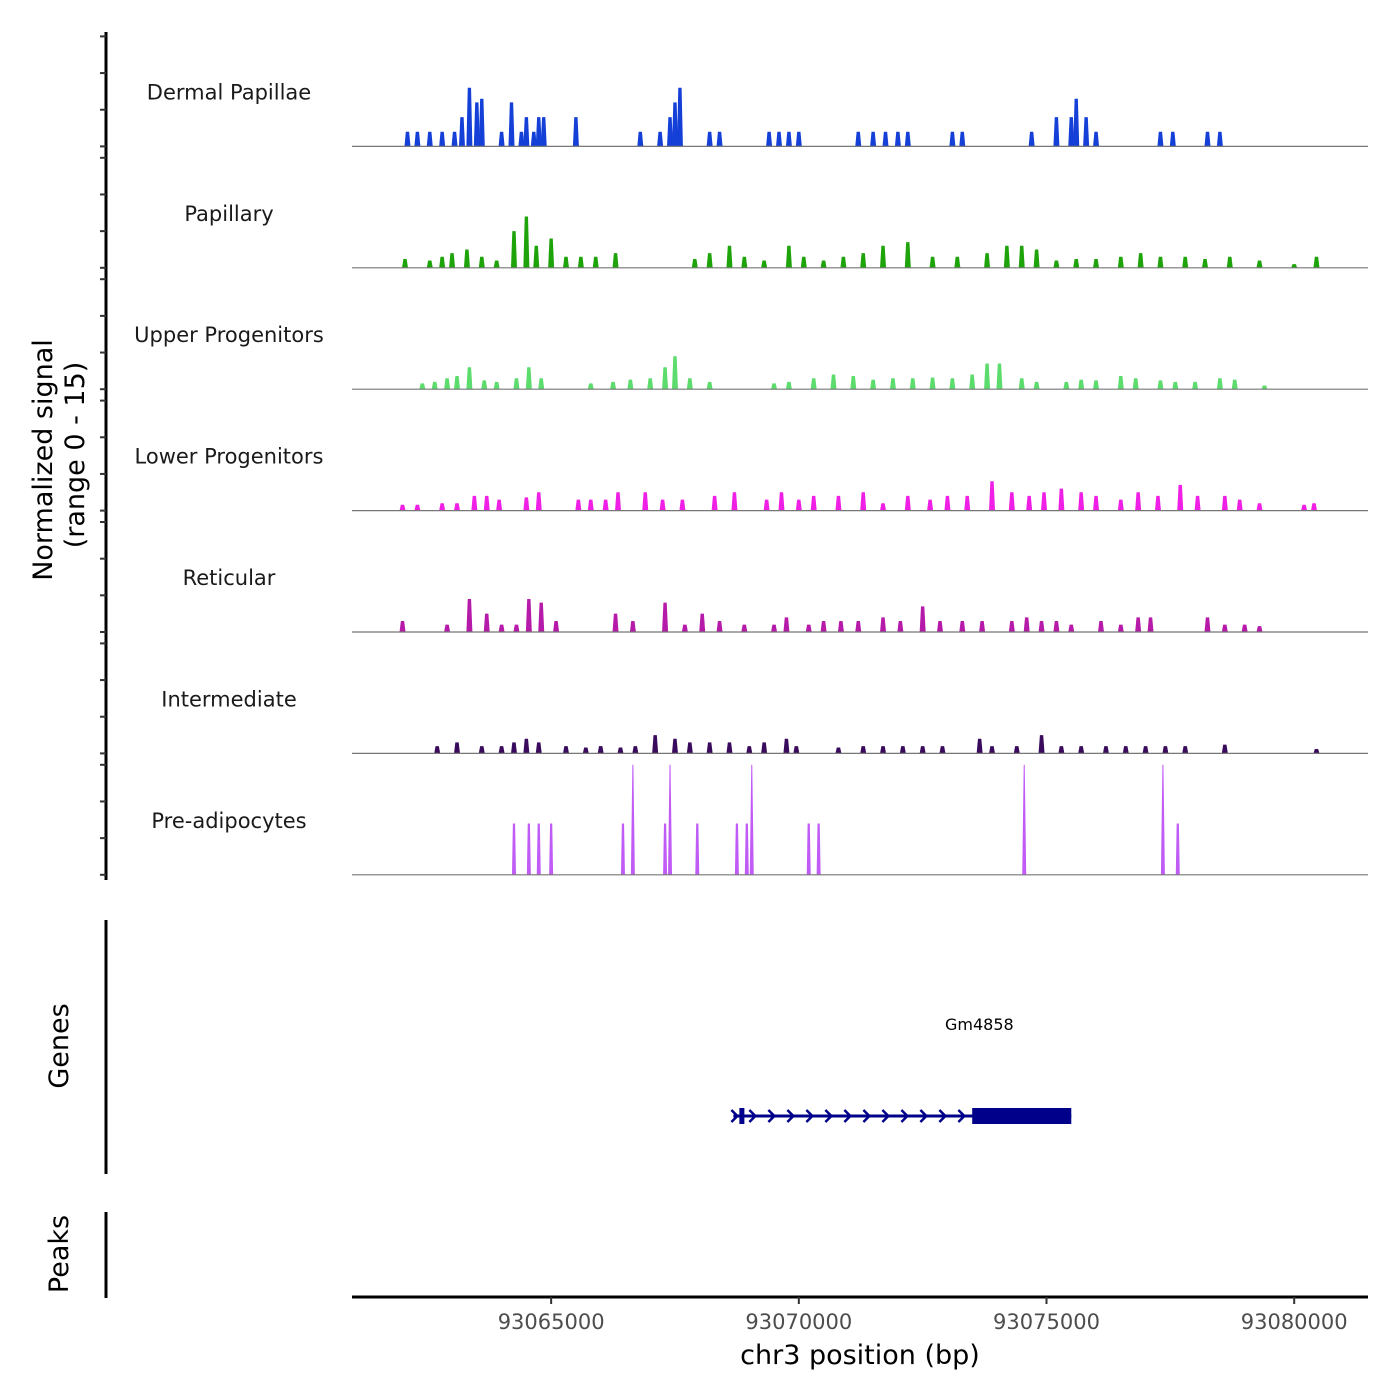  Describe the element at coordinates (75, 455) in the screenshot. I see `signal-axis-title-line2: (range 0 - 15)` at that location.